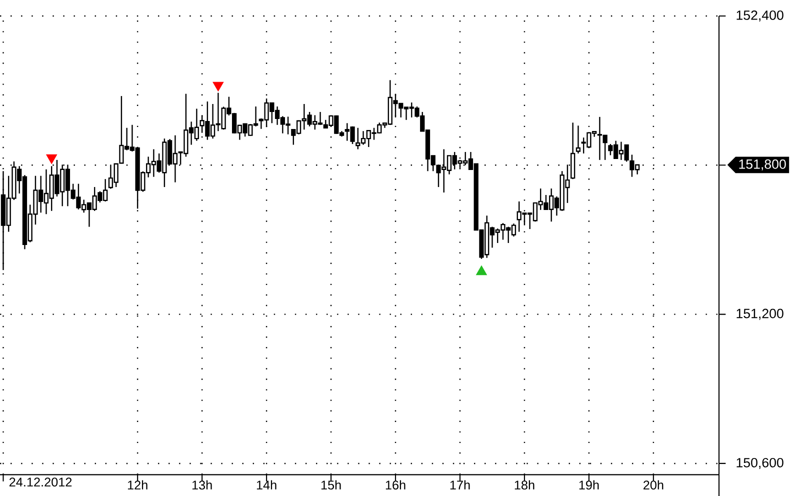  I want to click on y-tick-label: 150,600, so click(760, 463).